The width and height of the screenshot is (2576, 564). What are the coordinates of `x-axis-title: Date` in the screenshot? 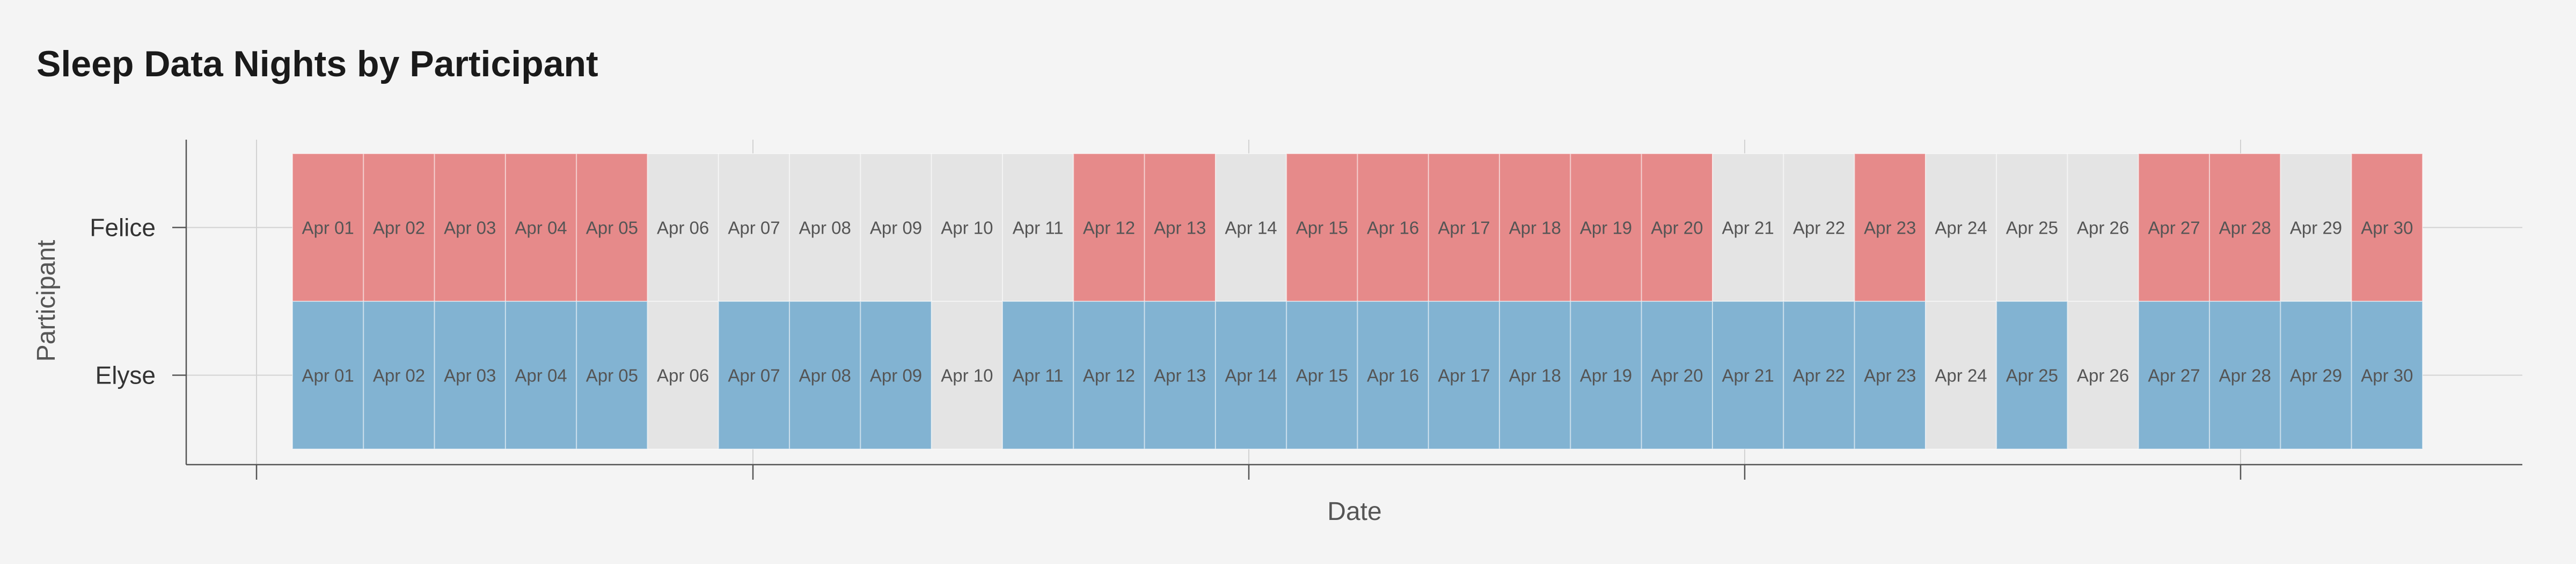 It's located at (1354, 511).